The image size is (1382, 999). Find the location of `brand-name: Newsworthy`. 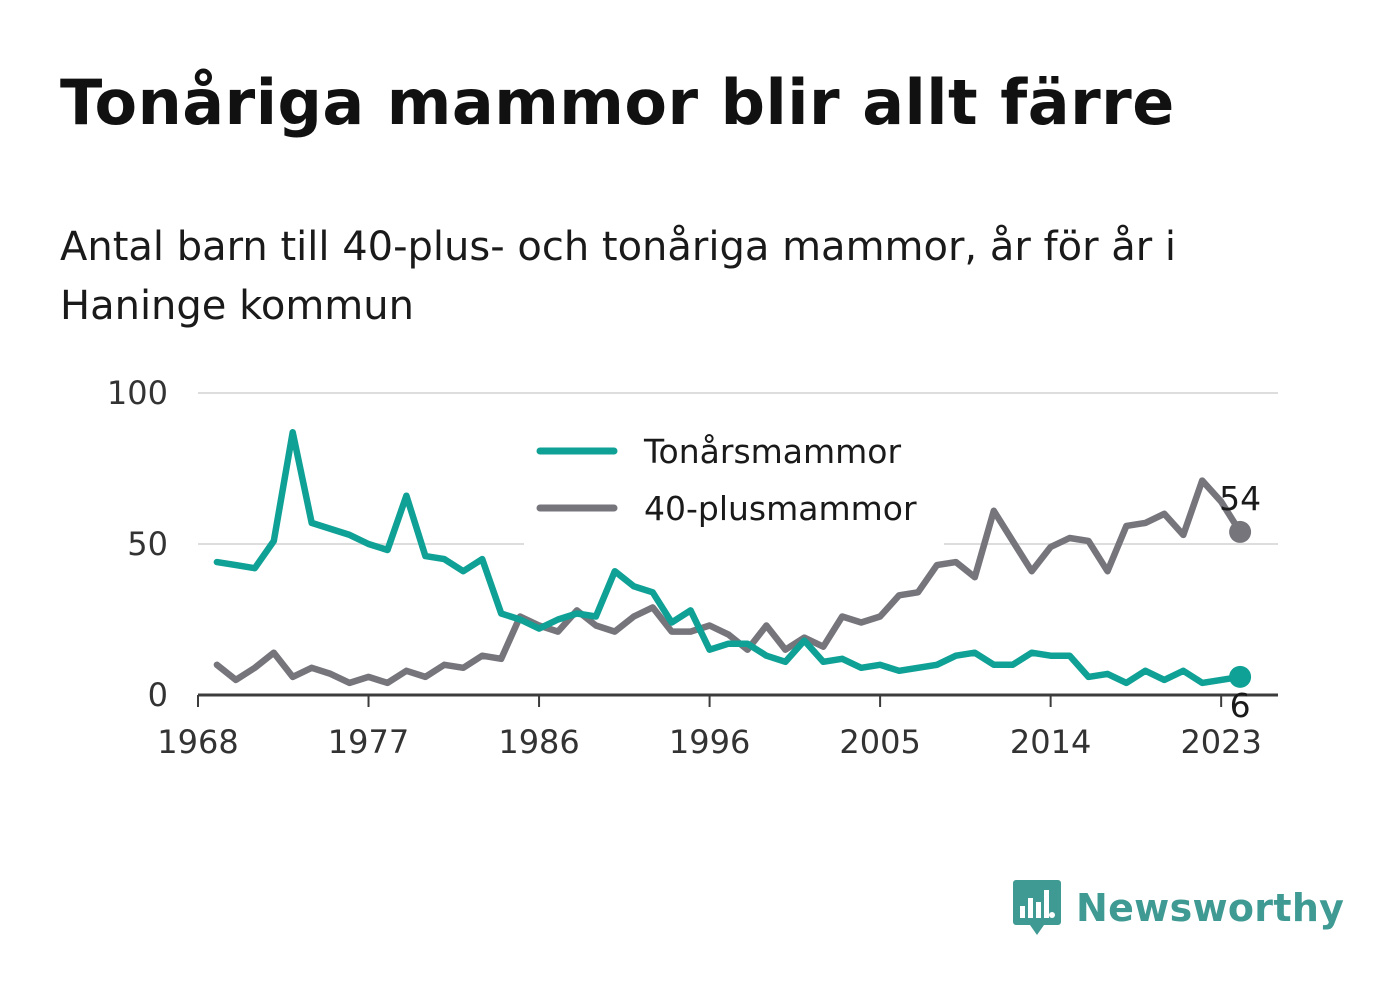

brand-name: Newsworthy is located at coordinates (1210, 908).